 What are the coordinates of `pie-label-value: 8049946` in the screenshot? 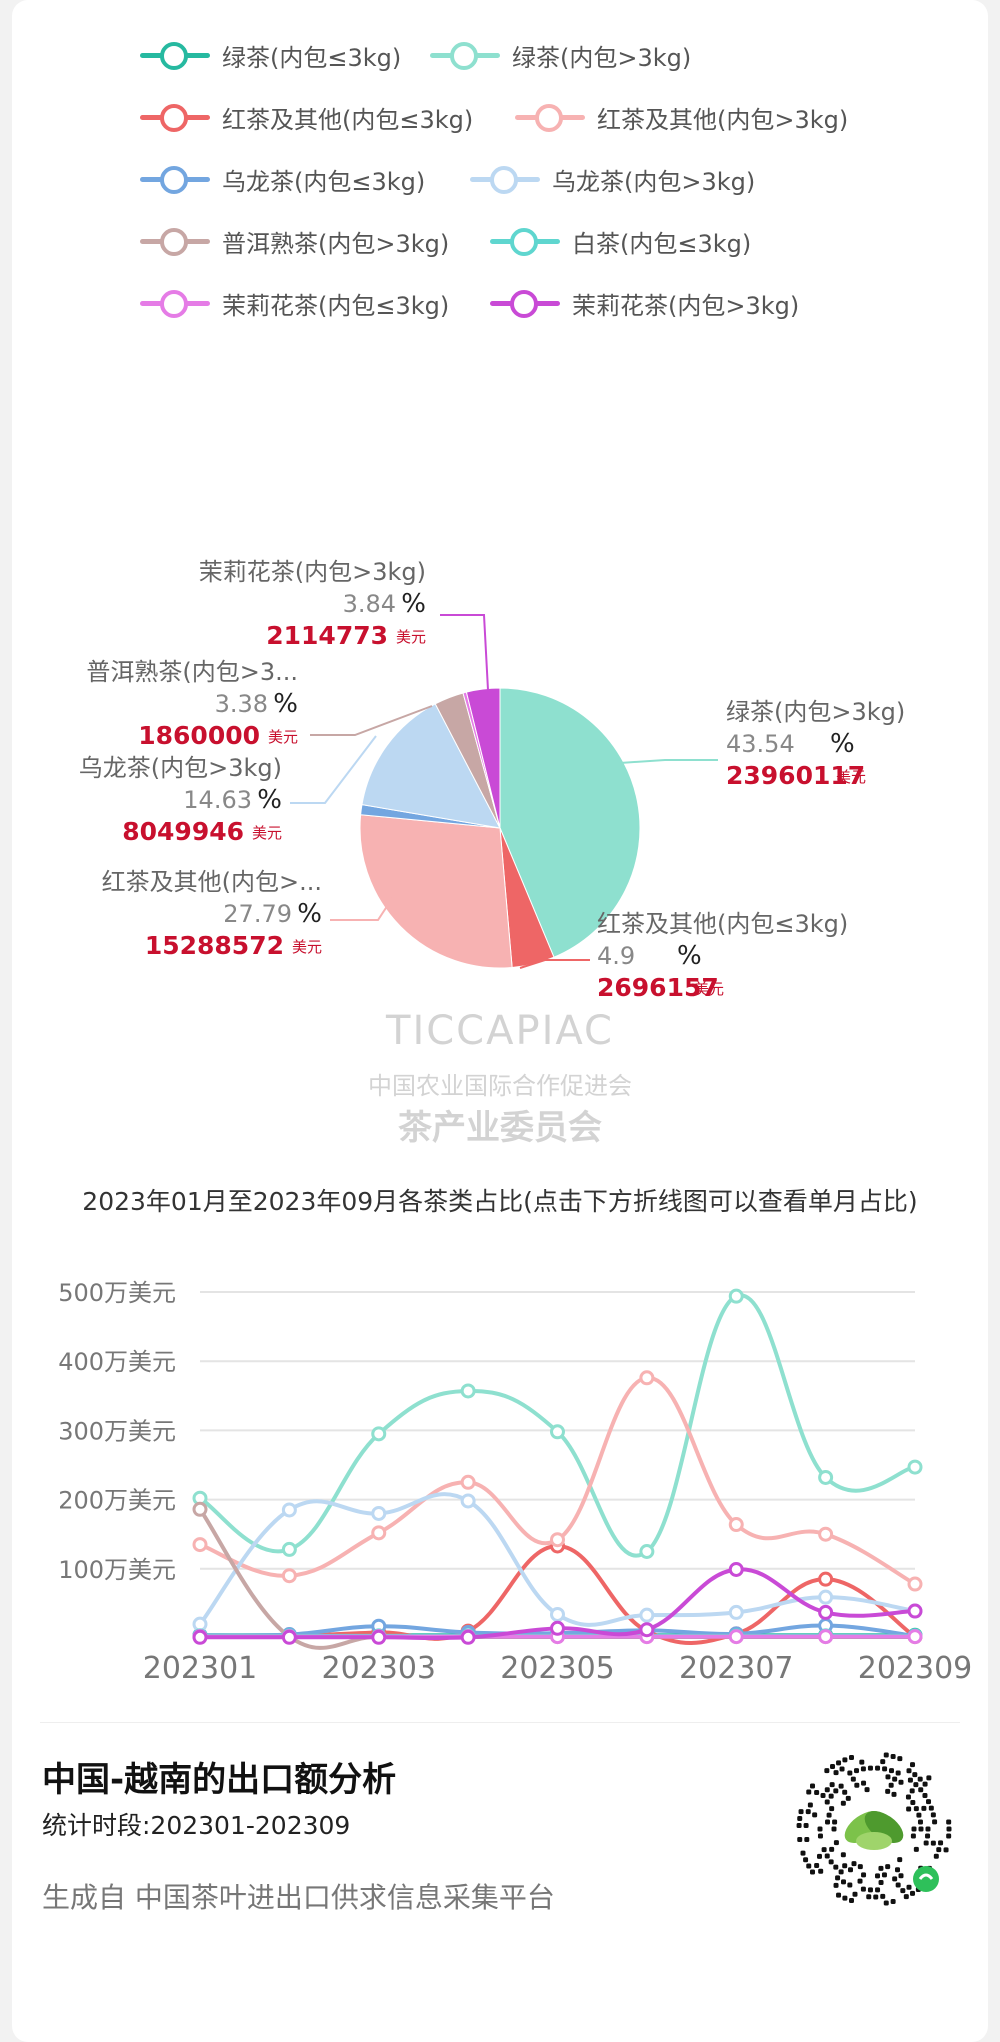 It's located at (183, 831).